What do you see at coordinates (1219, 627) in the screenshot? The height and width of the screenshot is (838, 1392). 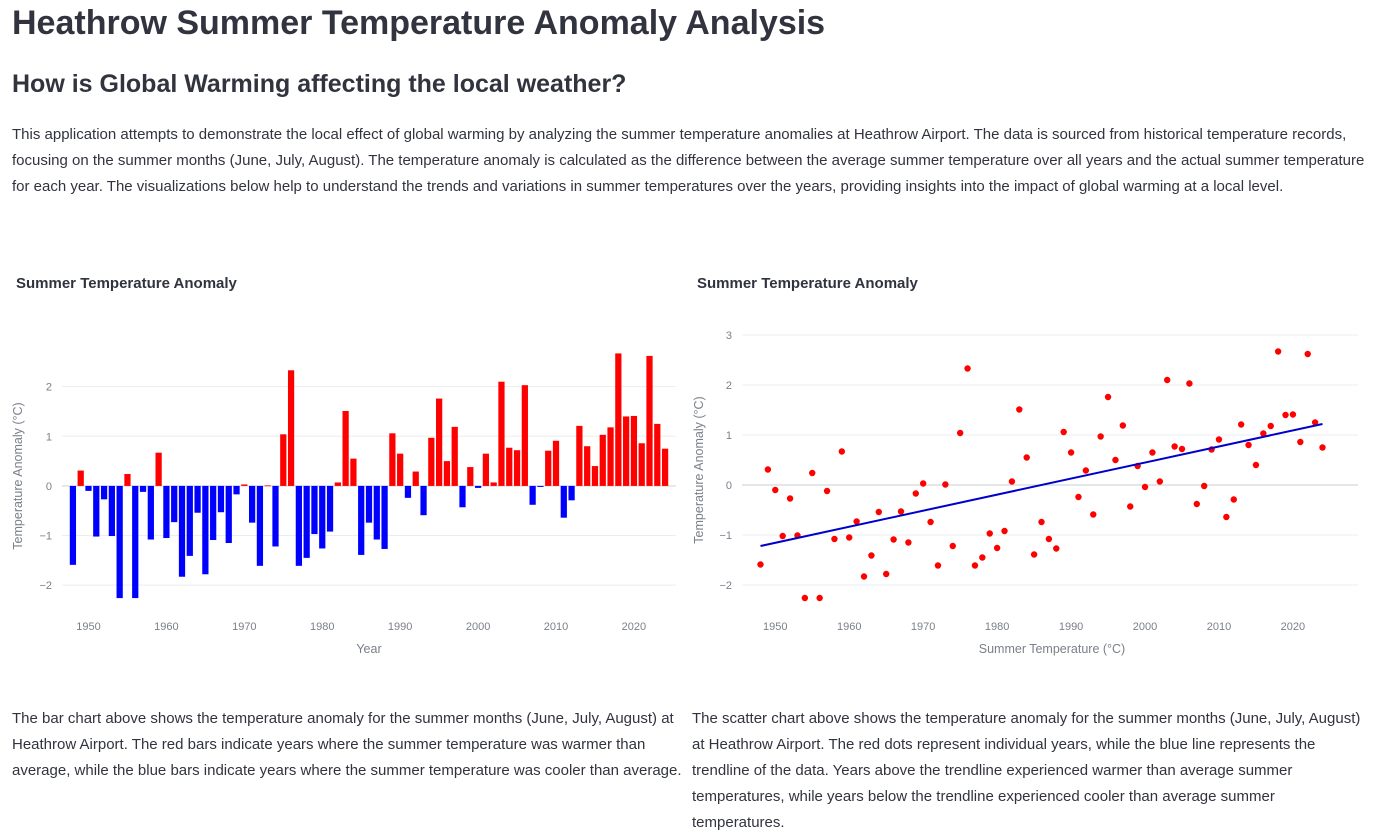 I see `x-tick-label: 2010` at bounding box center [1219, 627].